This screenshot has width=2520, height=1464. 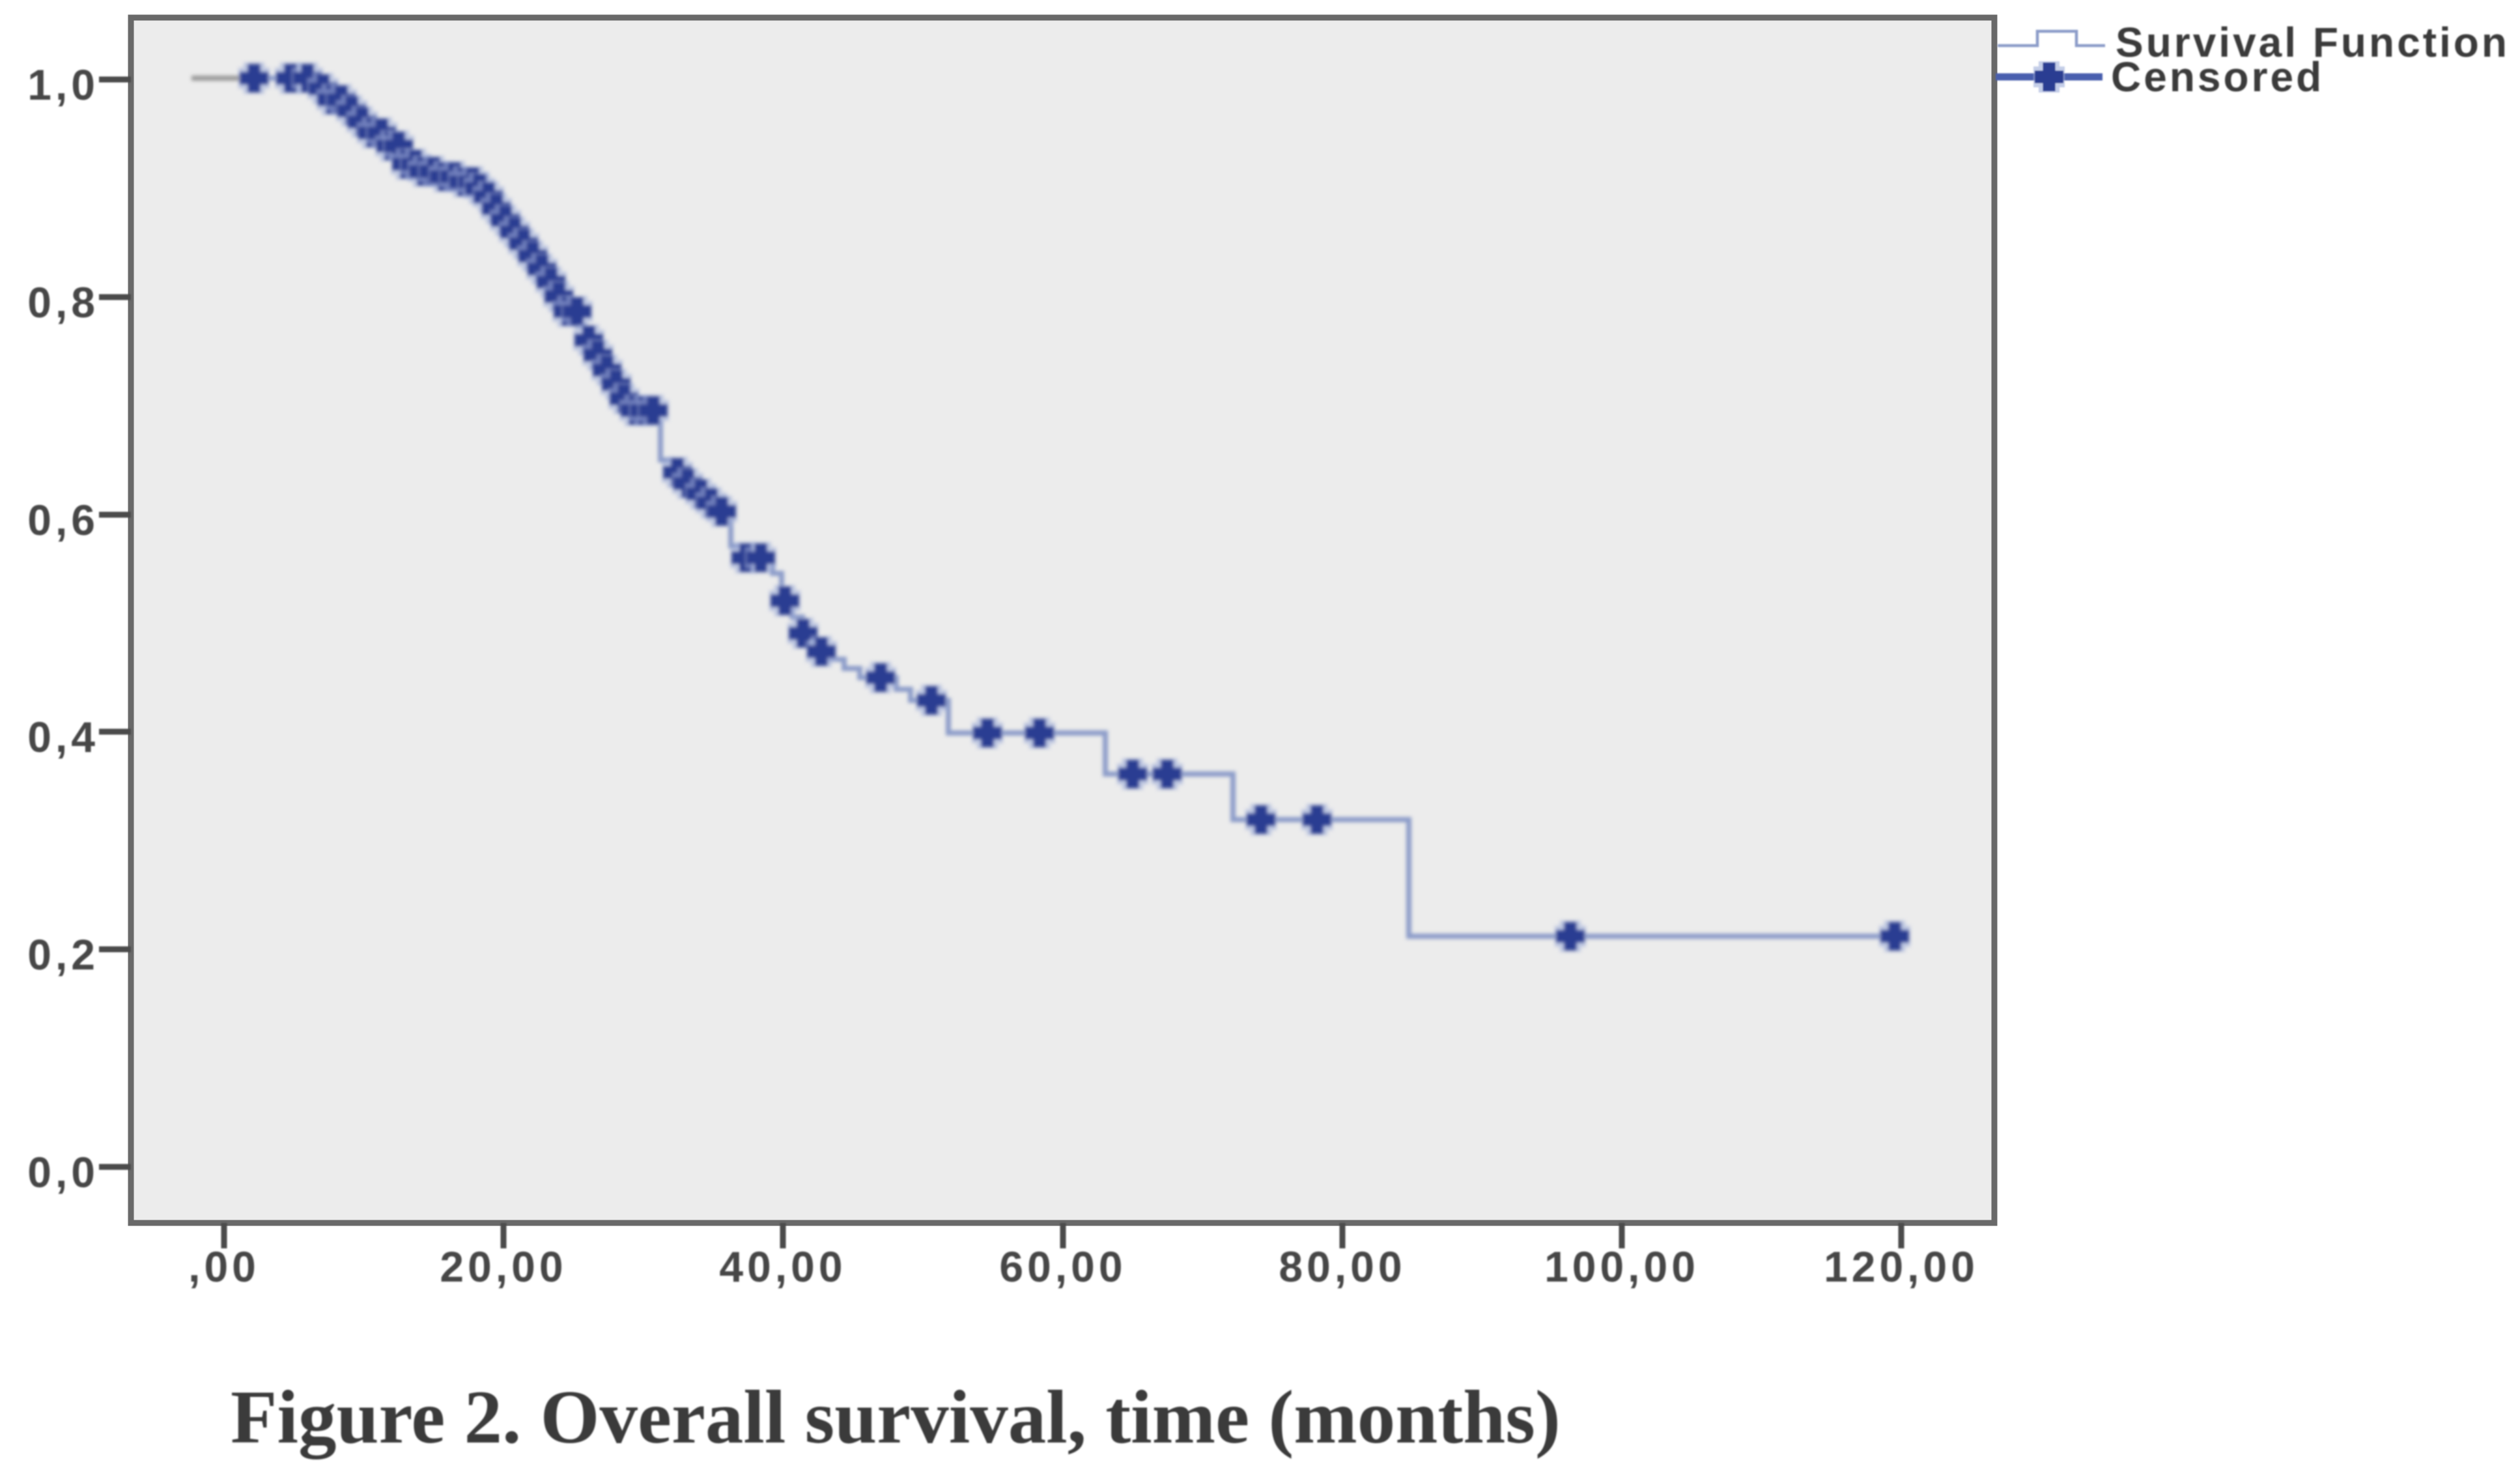 I want to click on svg-text: 0,0, so click(x=63, y=1172).